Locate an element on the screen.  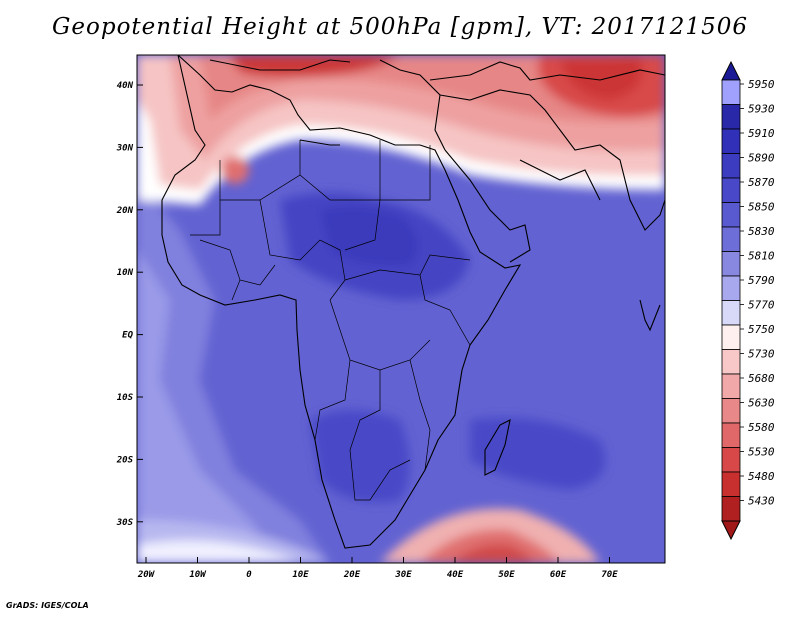
colorbar-label: 5950 is located at coordinates (761, 84).